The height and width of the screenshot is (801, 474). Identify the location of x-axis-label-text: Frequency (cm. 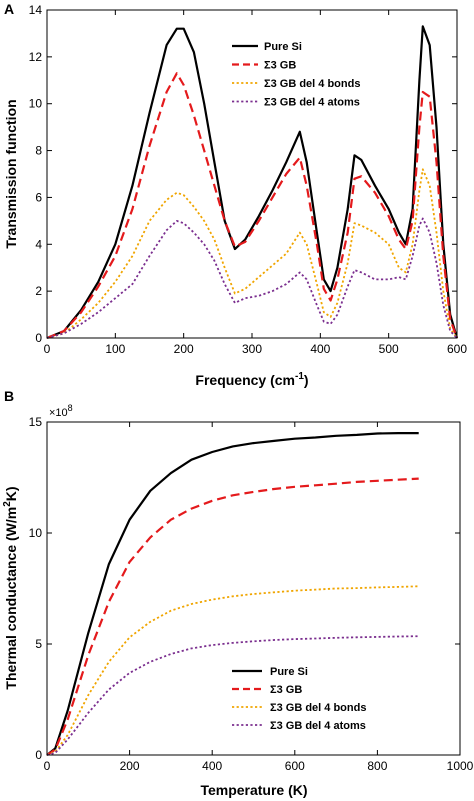
(245, 380).